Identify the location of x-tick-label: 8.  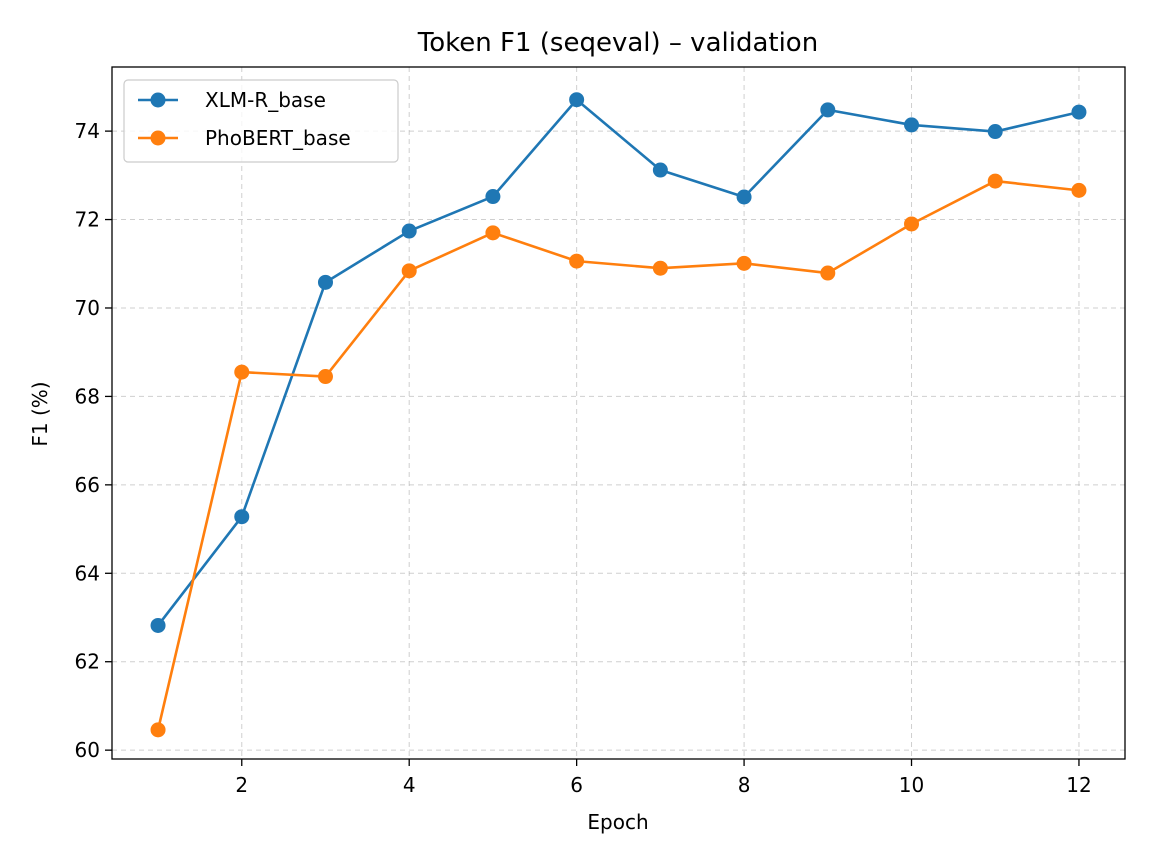
(744, 785).